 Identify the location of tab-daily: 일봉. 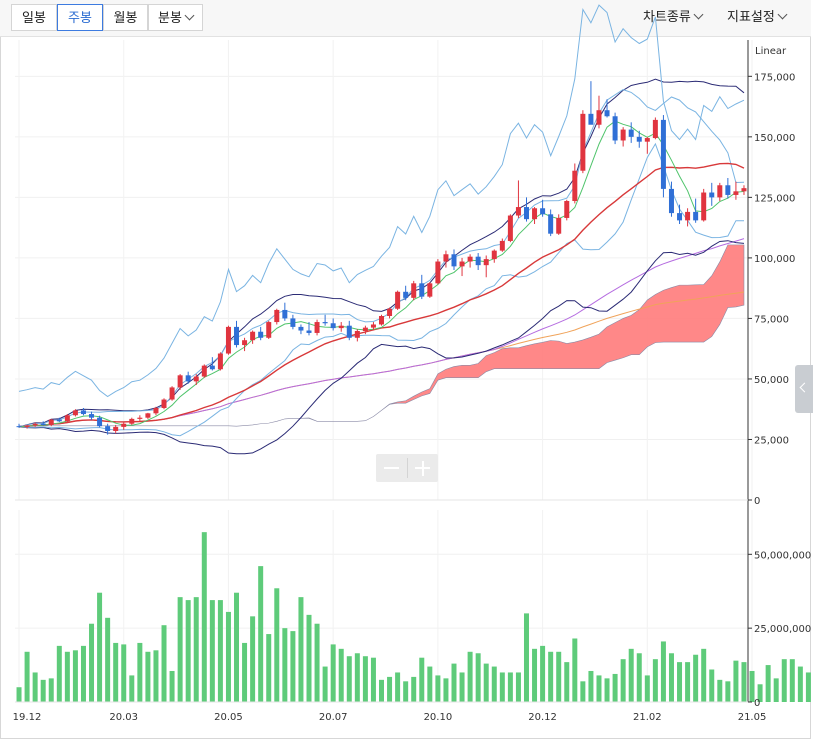
(34, 17).